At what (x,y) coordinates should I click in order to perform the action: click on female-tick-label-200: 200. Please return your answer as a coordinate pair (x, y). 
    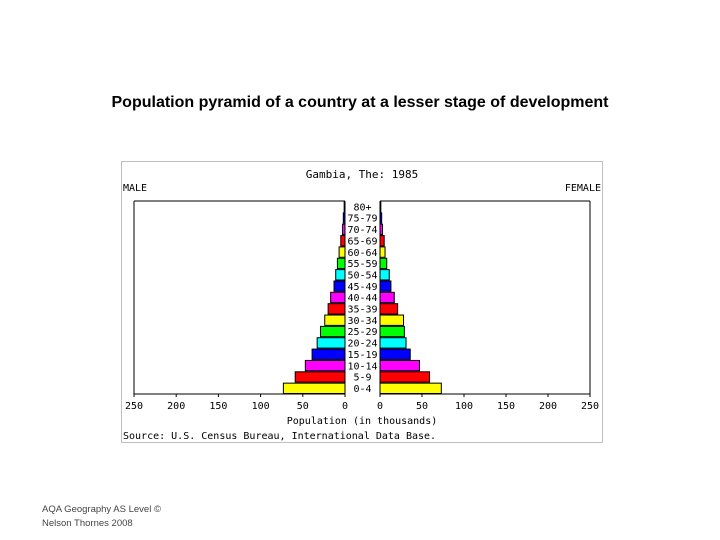
    Looking at the image, I should click on (548, 406).